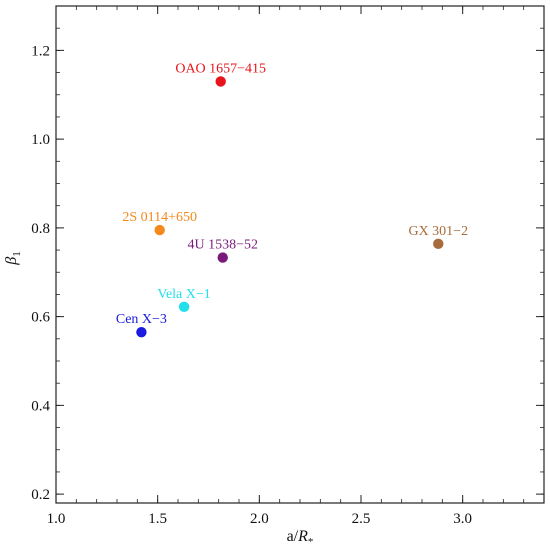  Describe the element at coordinates (13, 258) in the screenshot. I see `y-axis-label: β1` at that location.